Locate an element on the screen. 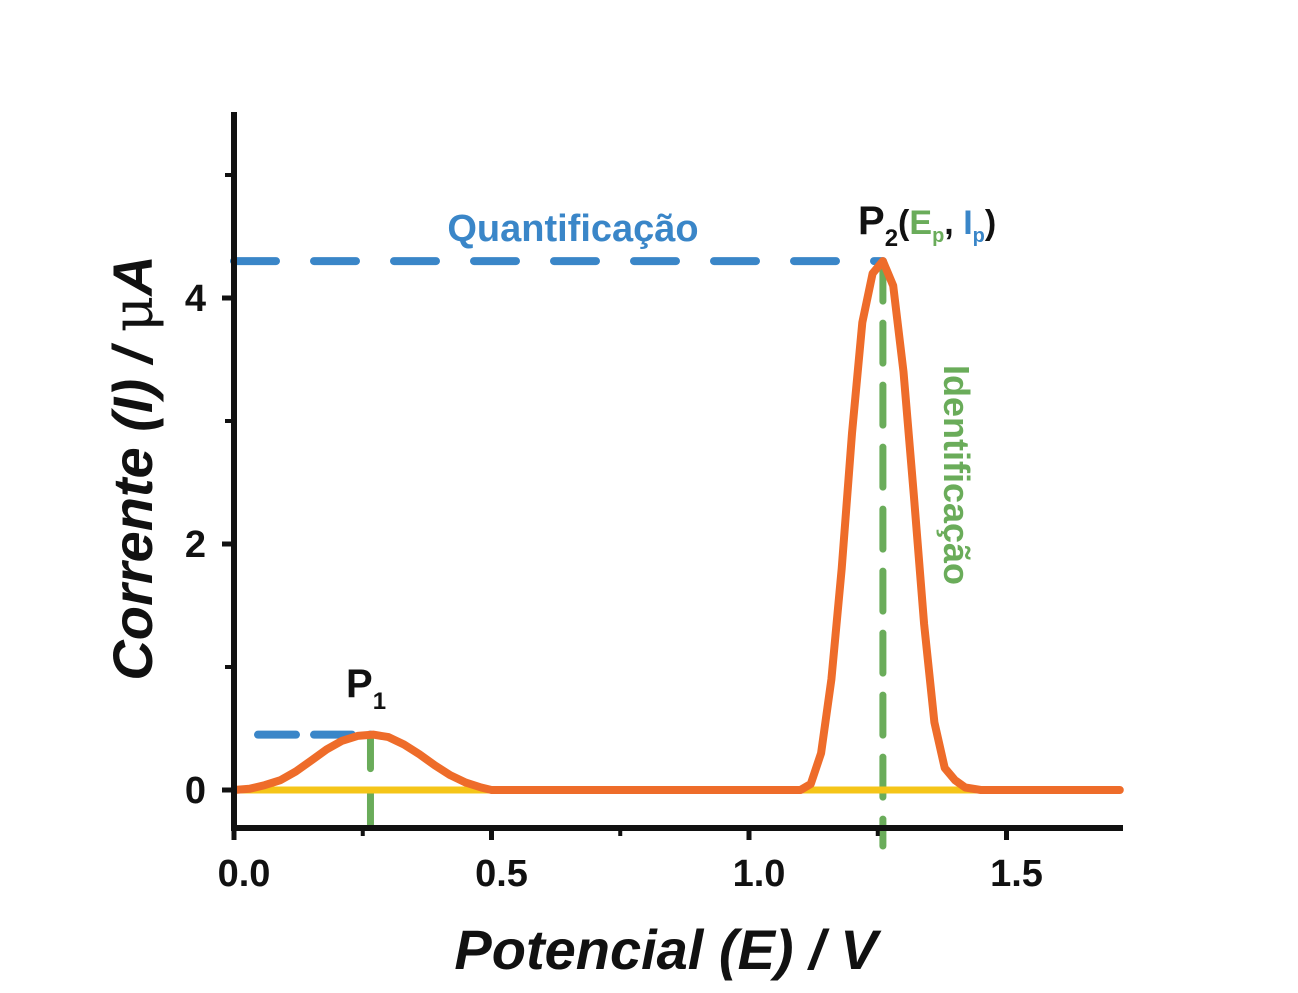  y-title-suffix: ) / is located at coordinates (132, 367).